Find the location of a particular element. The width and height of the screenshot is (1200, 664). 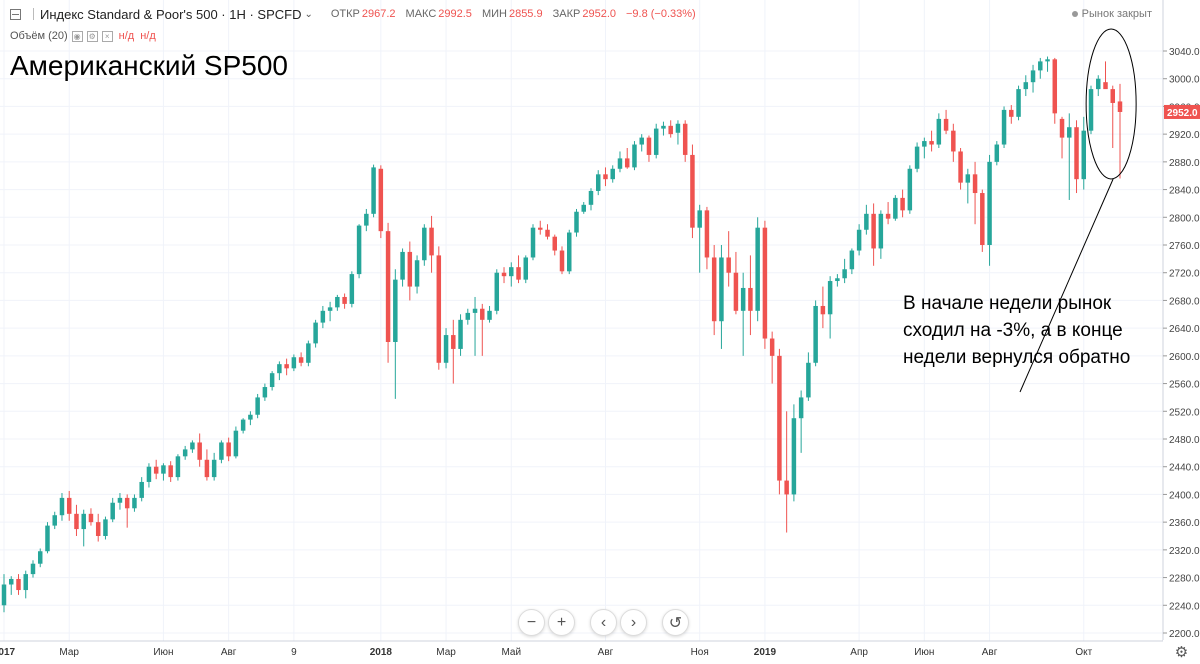

settings-small-icon: ⚙ is located at coordinates (92, 36).